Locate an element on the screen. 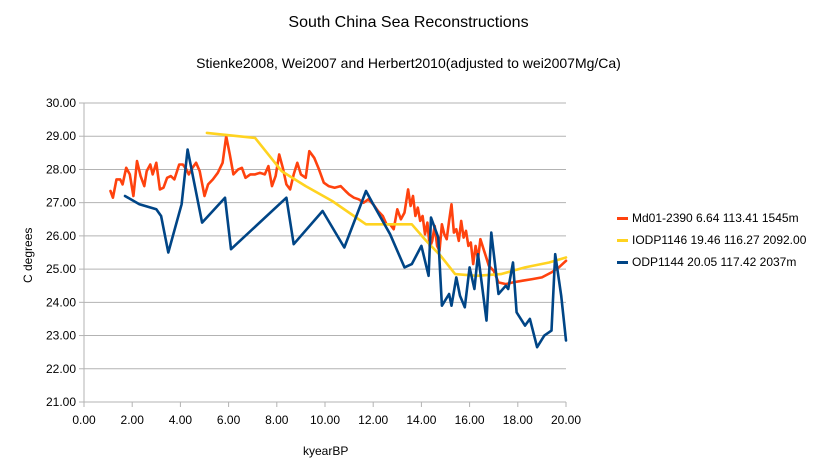  legend-item: IODP1146 19.46 116.27 2092.00 is located at coordinates (711, 240).